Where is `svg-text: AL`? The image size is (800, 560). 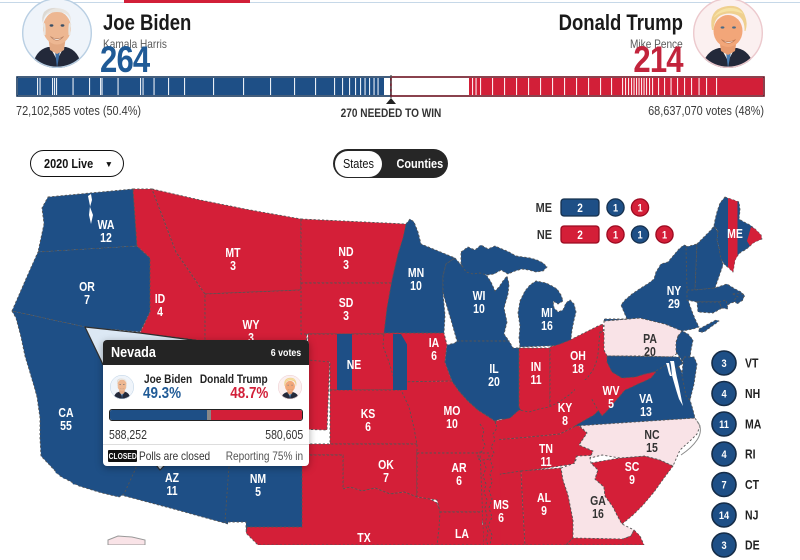 svg-text: AL is located at coordinates (544, 498).